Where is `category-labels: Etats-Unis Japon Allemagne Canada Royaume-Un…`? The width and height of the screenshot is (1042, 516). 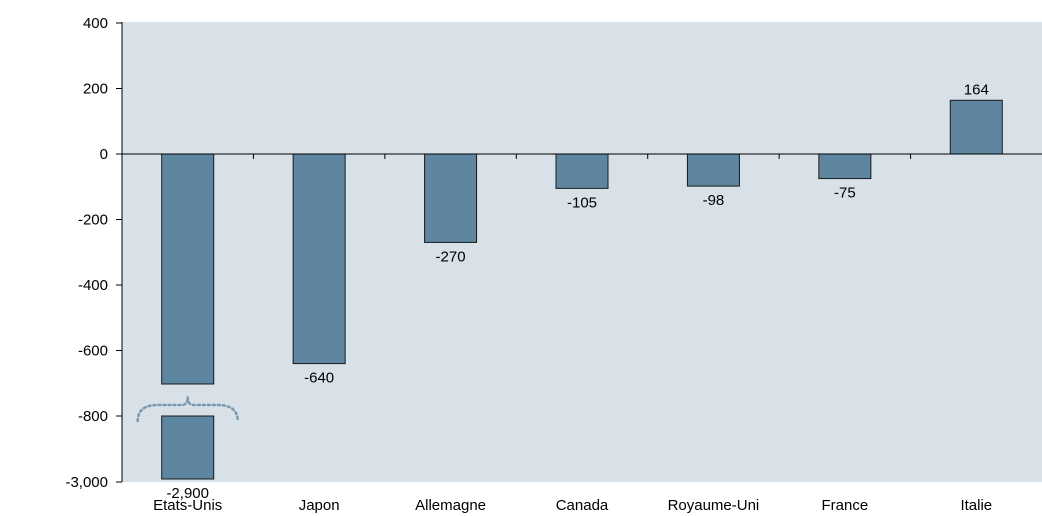 category-labels: Etats-Unis Japon Allemagne Canada Royaume-Un… is located at coordinates (572, 505).